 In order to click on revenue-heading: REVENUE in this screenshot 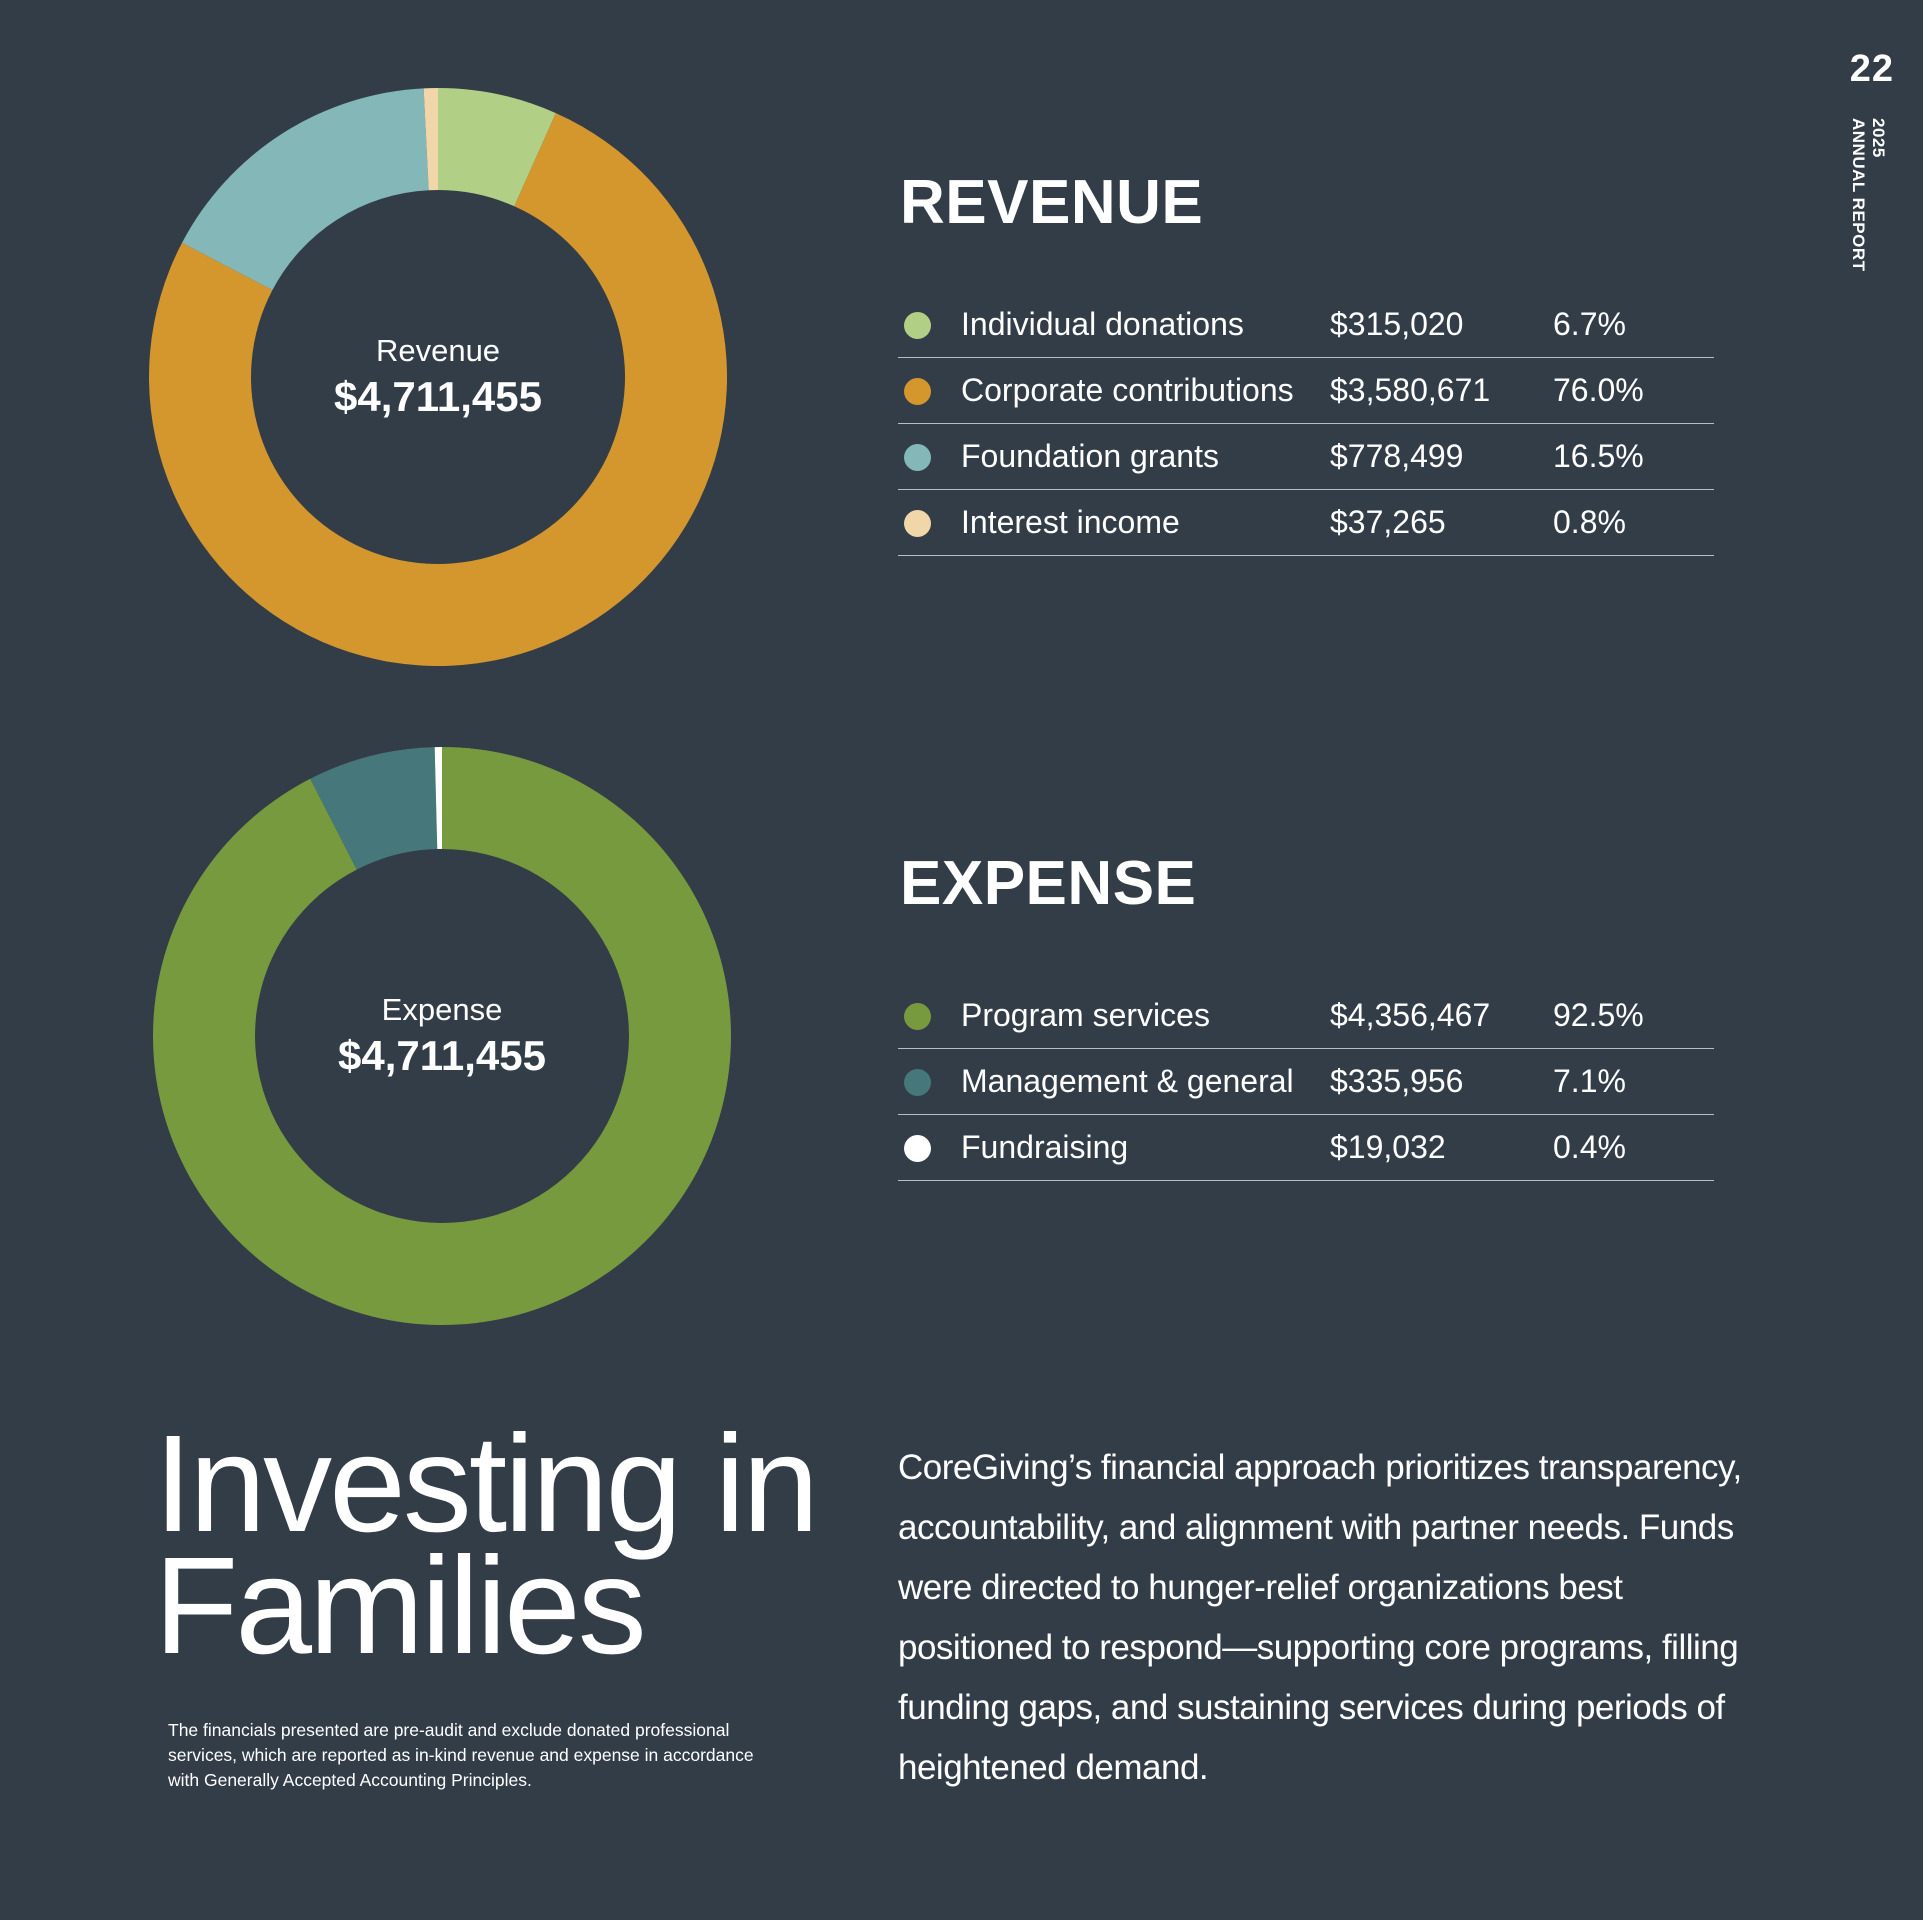, I will do `click(1052, 202)`.